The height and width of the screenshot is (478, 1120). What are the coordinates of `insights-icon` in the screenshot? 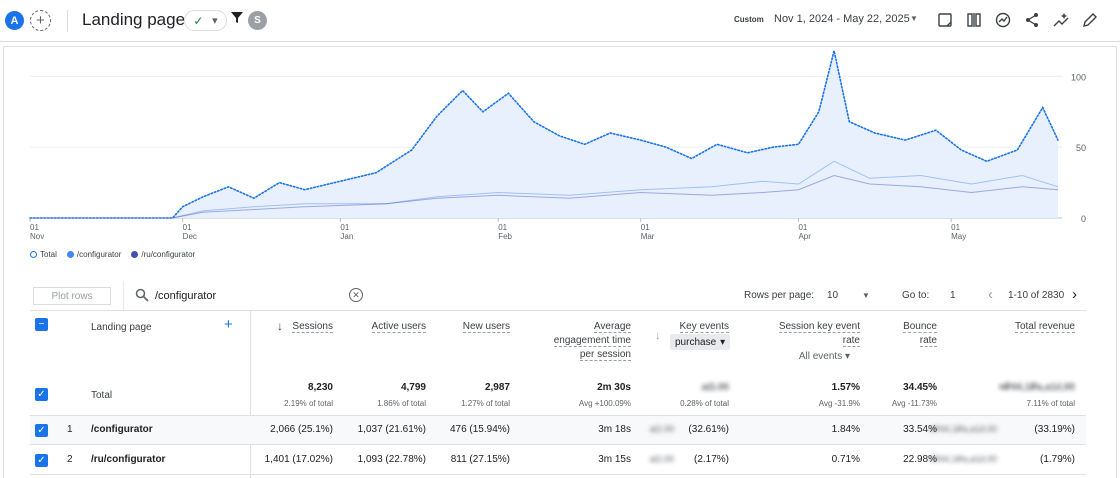 It's located at (945, 20).